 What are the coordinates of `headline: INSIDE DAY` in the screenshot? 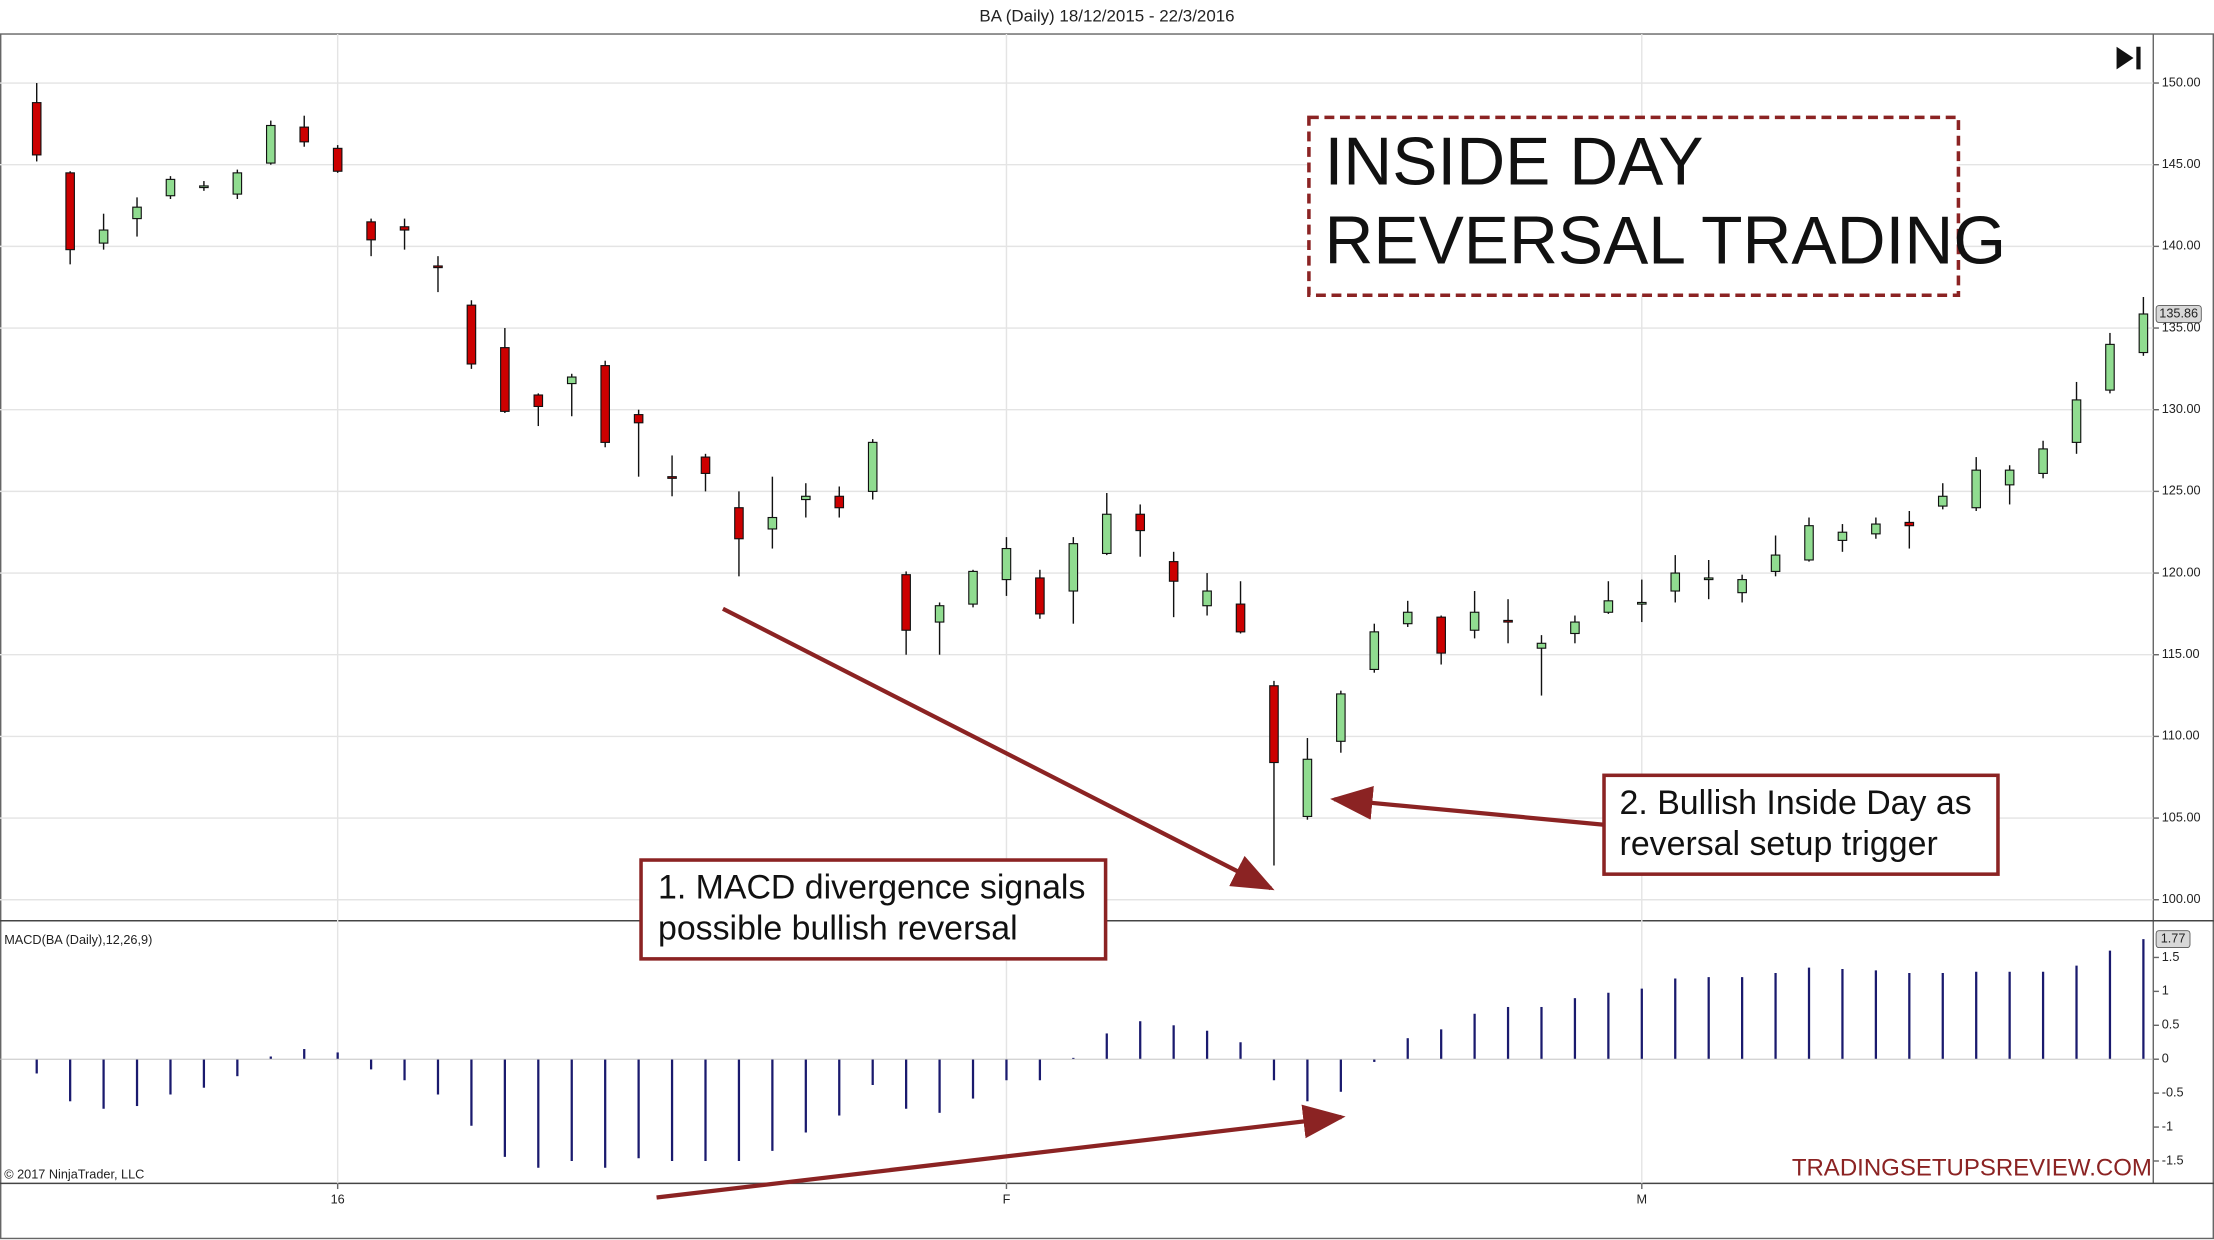 It's located at (1513, 162).